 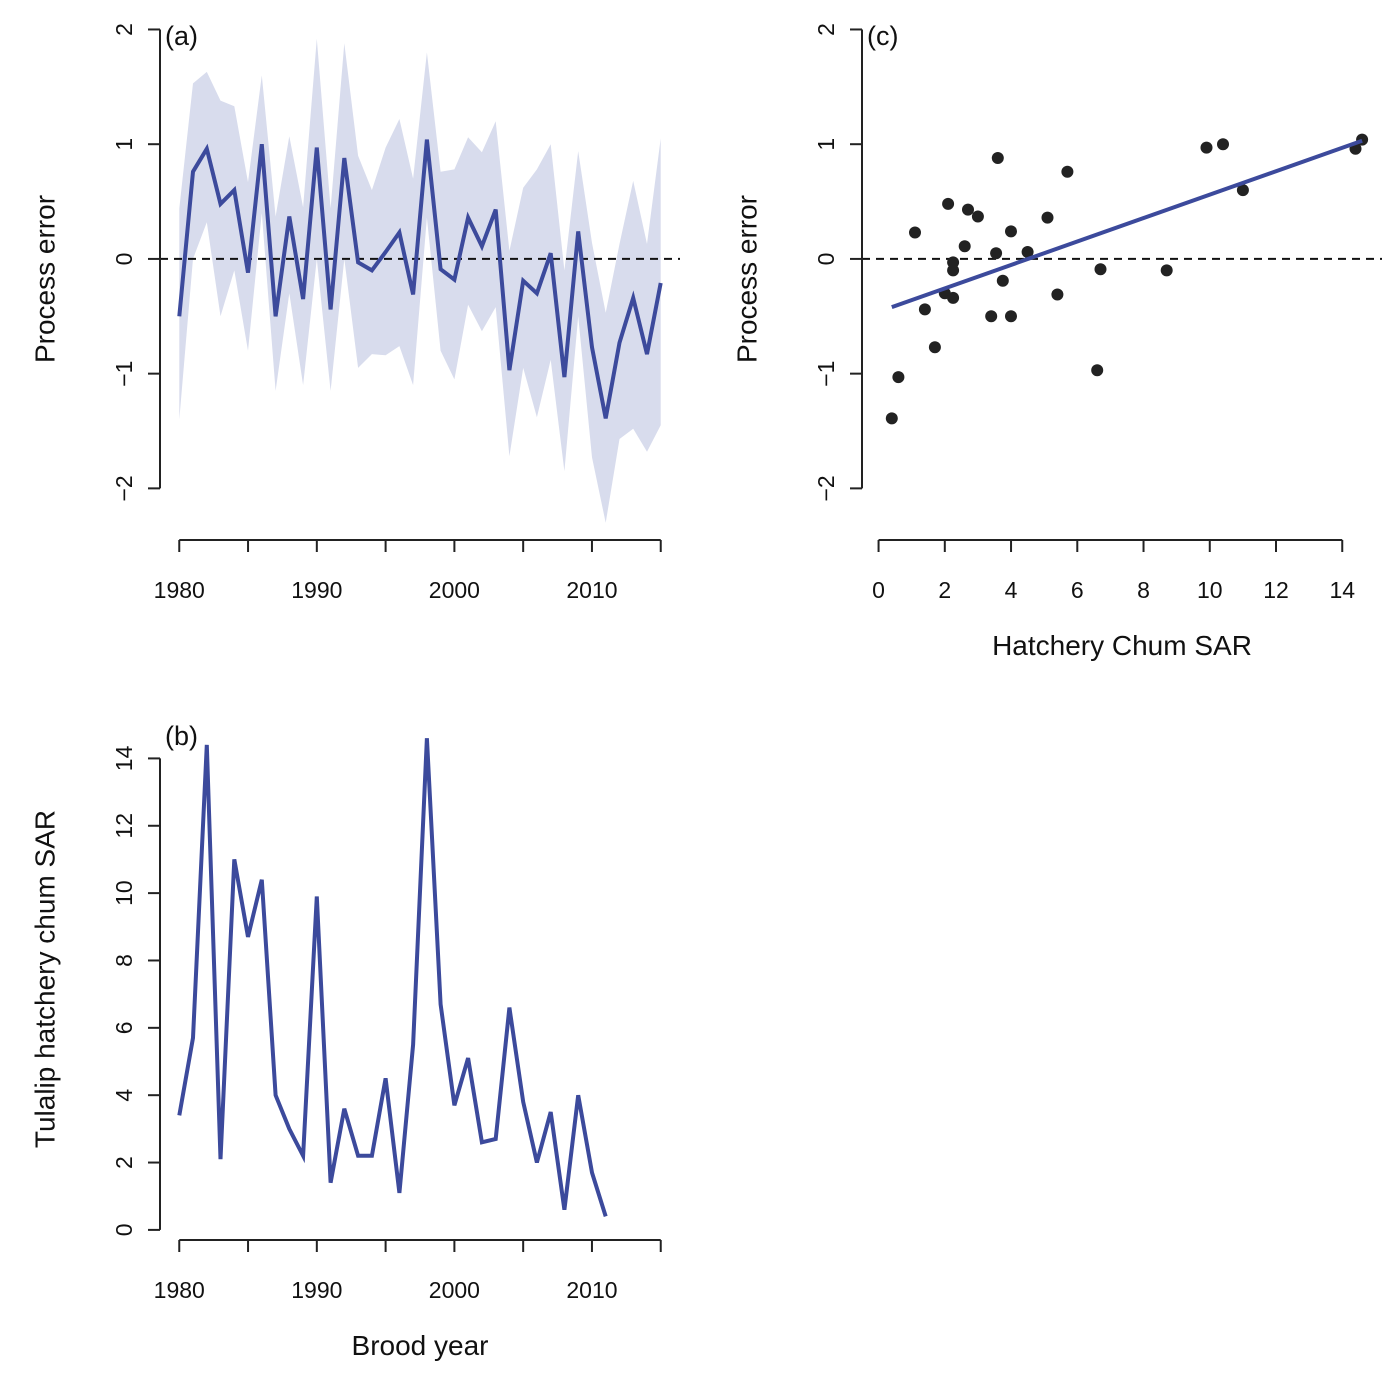 I want to click on y-tick-label: 12, so click(x=124, y=826).